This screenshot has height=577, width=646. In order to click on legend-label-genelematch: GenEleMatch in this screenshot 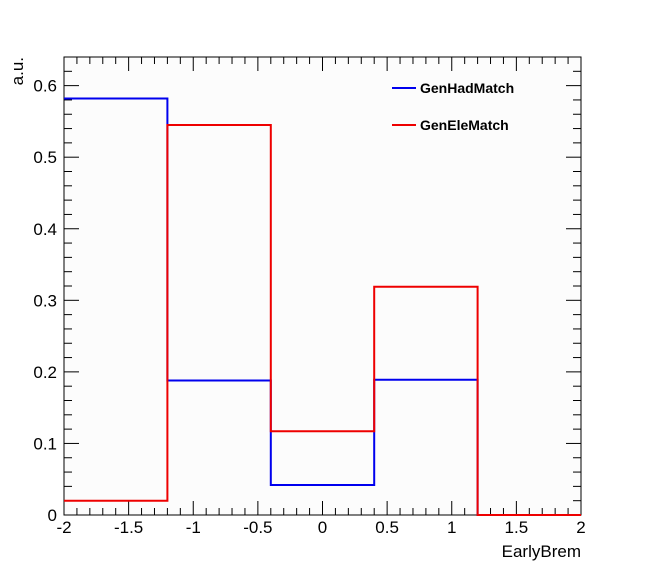, I will do `click(464, 125)`.